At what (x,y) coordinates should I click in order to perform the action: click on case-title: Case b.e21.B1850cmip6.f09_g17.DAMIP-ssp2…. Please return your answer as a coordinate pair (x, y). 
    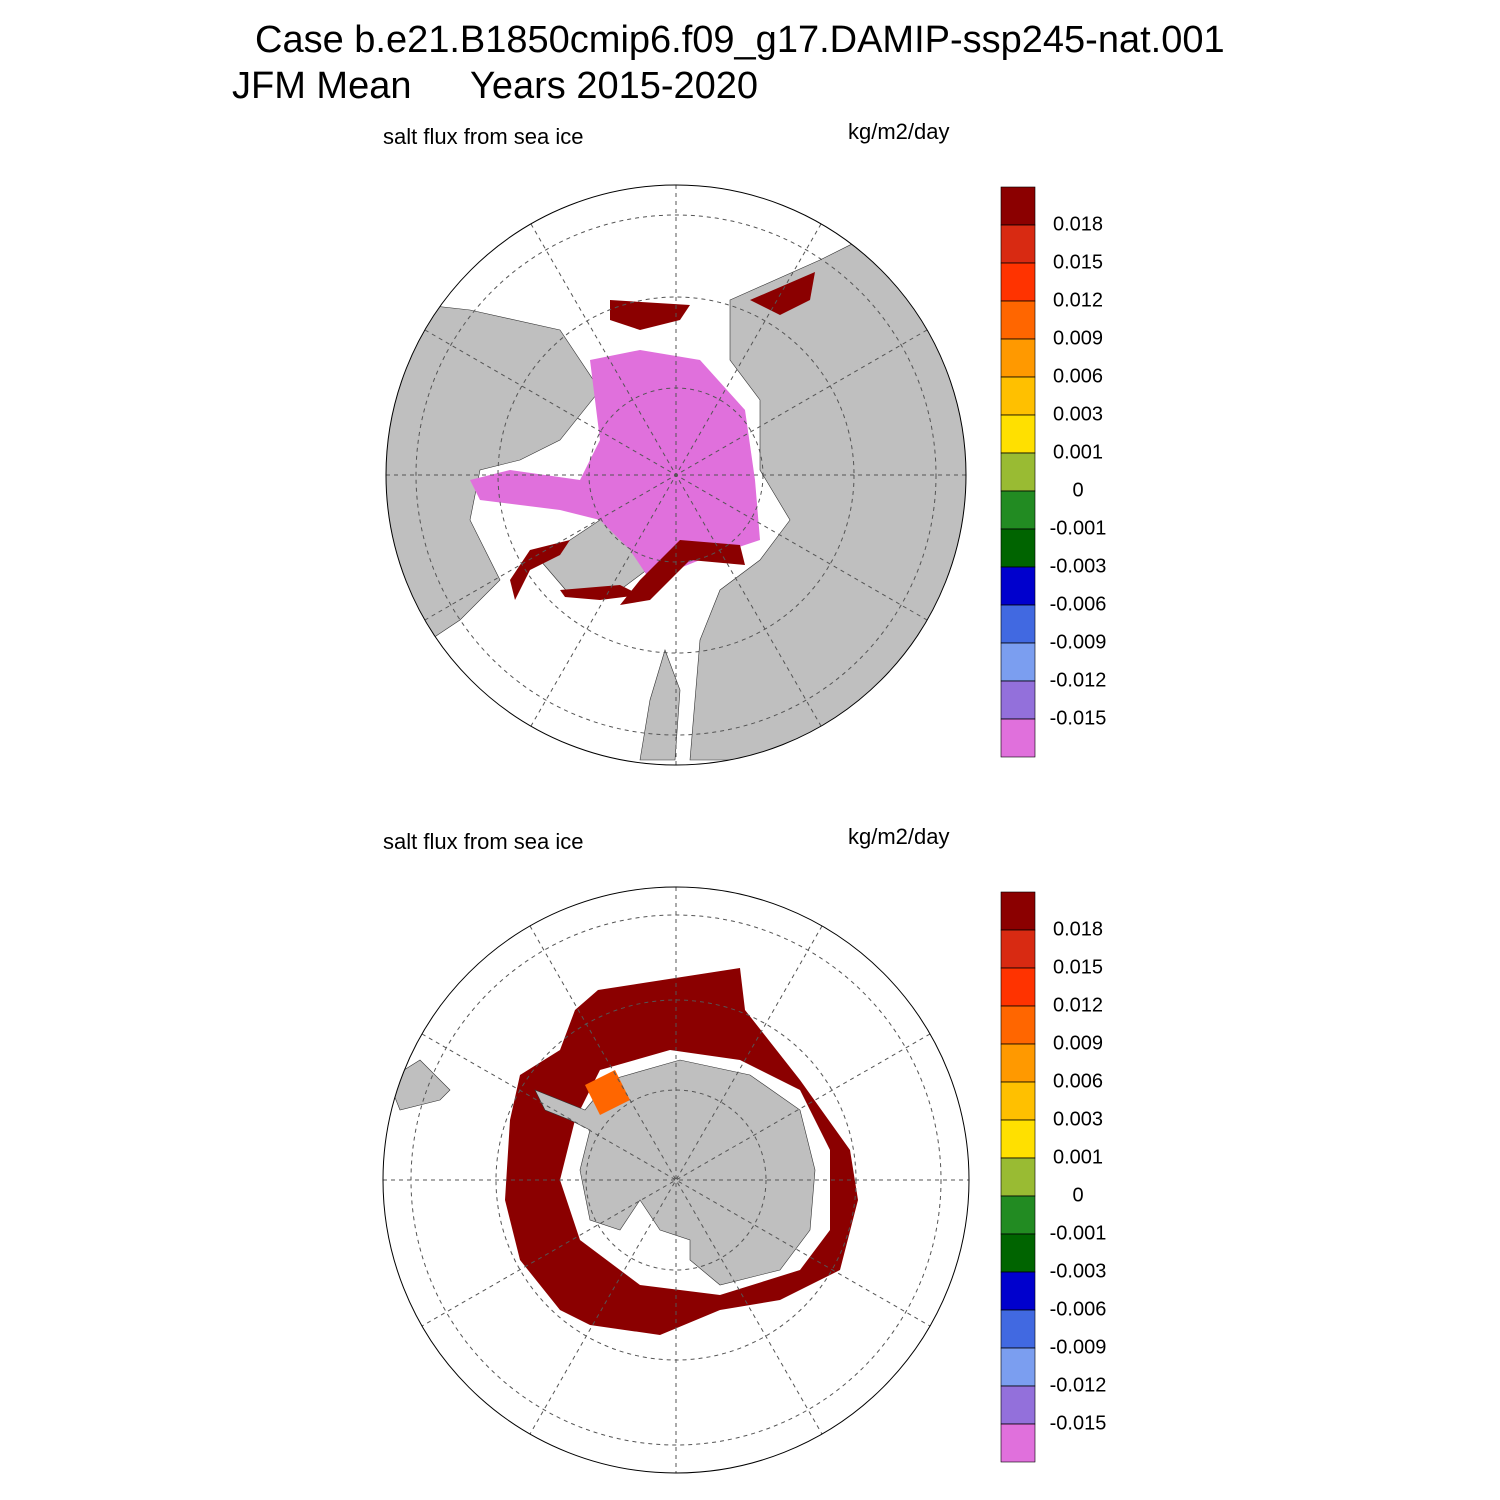
    Looking at the image, I should click on (740, 40).